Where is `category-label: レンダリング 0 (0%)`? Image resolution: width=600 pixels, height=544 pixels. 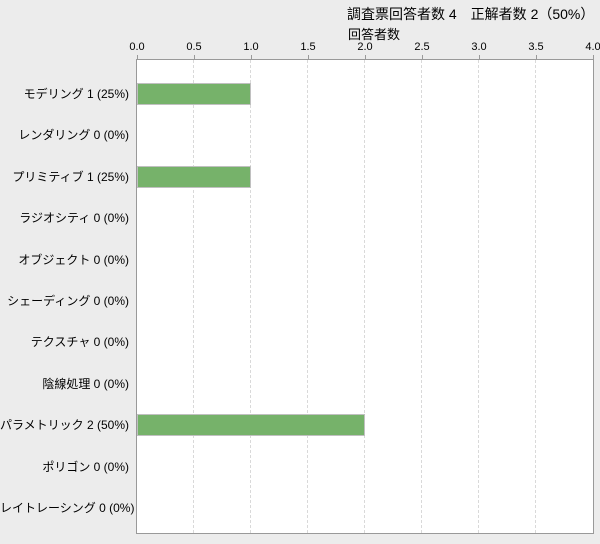 category-label: レンダリング 0 (0%) is located at coordinates (73, 135).